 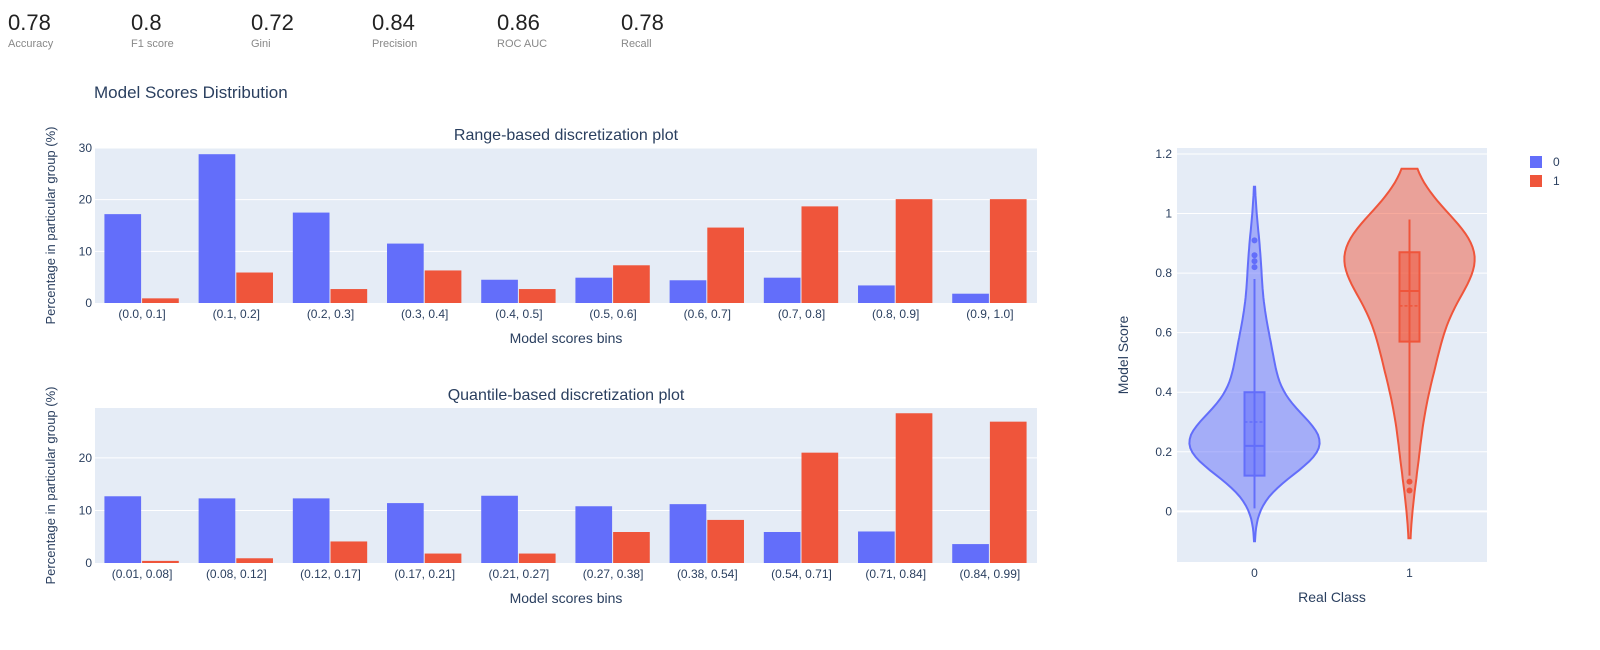 What do you see at coordinates (152, 44) in the screenshot?
I see `metric-label: F1 score` at bounding box center [152, 44].